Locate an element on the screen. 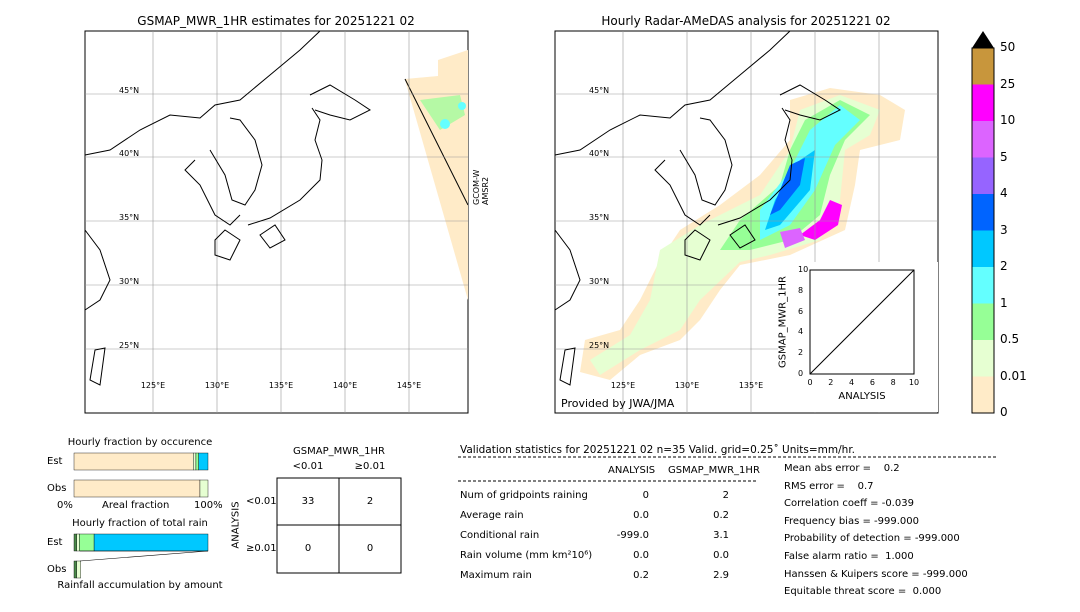 This screenshot has height=612, width=1080. score-line: RMS error = 0.7 is located at coordinates (829, 486).